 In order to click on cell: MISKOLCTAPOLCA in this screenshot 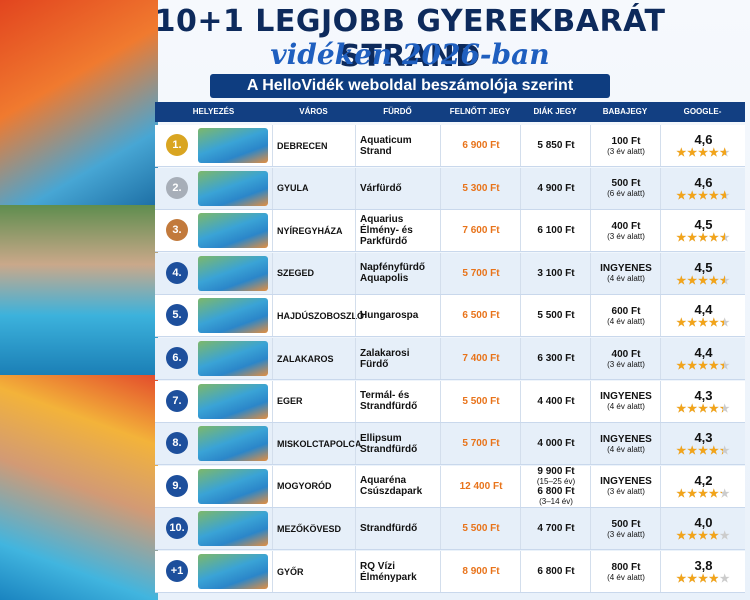, I will do `click(316, 444)`.